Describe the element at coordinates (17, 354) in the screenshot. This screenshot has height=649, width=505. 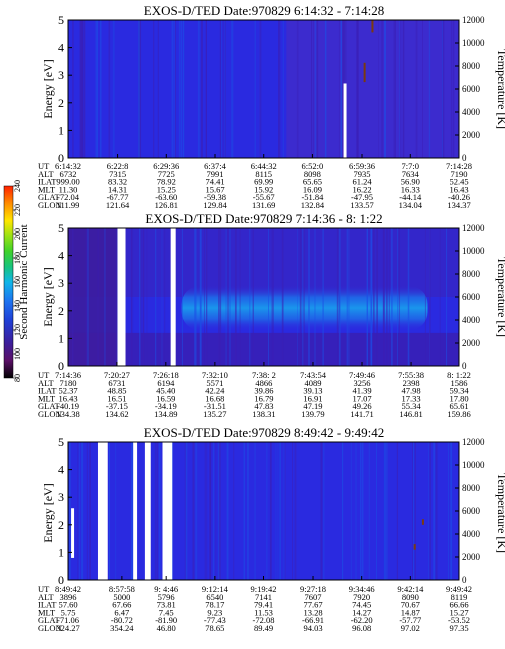
I see `colorbar-tick-label: 100` at that location.